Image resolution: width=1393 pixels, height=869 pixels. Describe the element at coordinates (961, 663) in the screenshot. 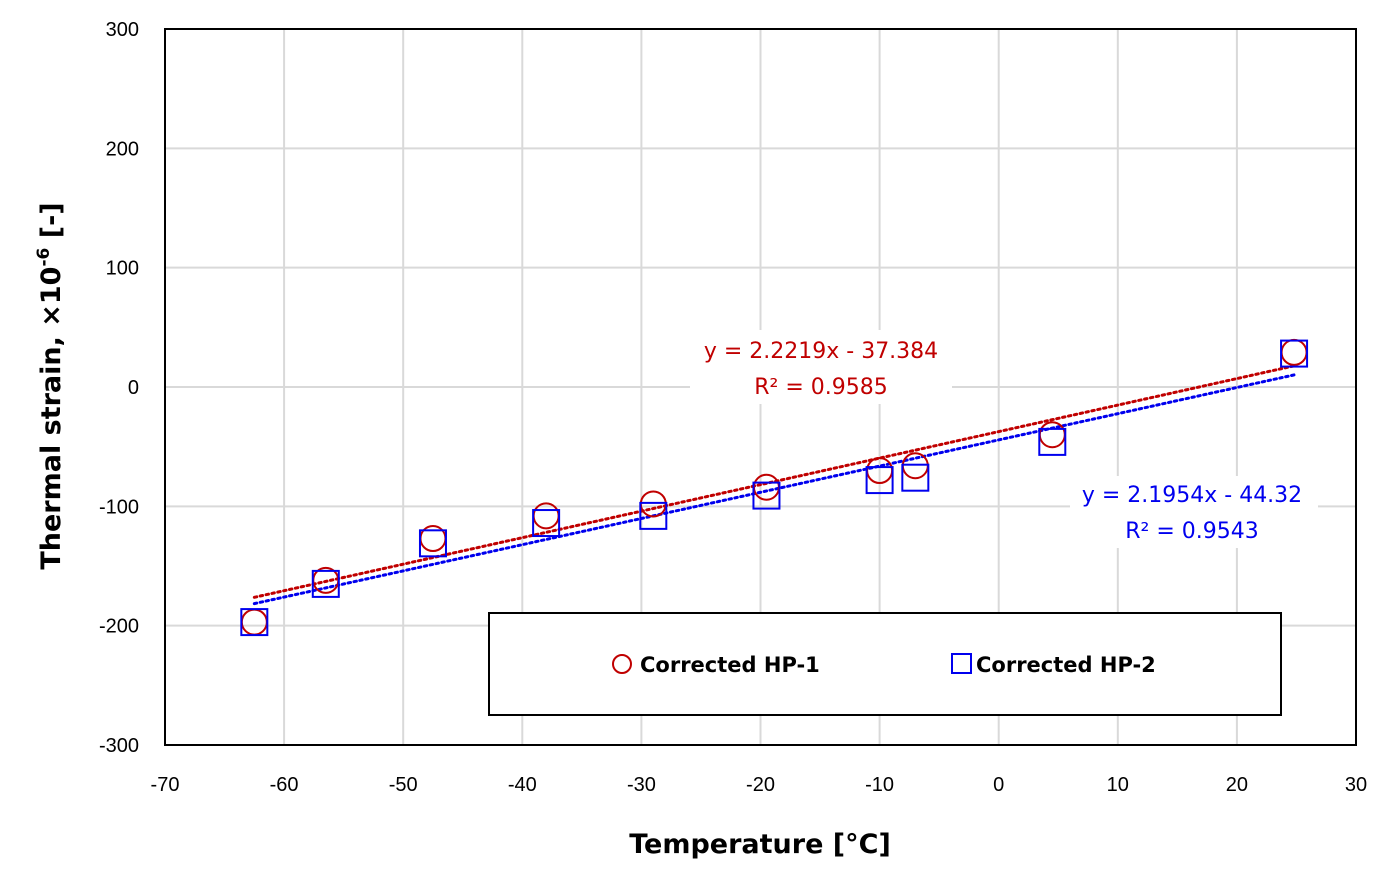

I see `legend-marker-hp2` at that location.